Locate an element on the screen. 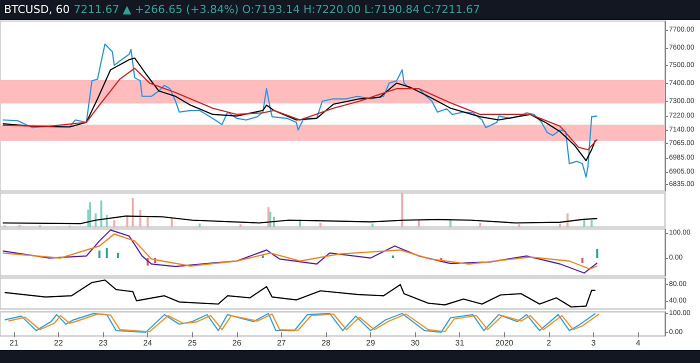 The width and height of the screenshot is (700, 363). x-tick-label: 22 is located at coordinates (59, 343).